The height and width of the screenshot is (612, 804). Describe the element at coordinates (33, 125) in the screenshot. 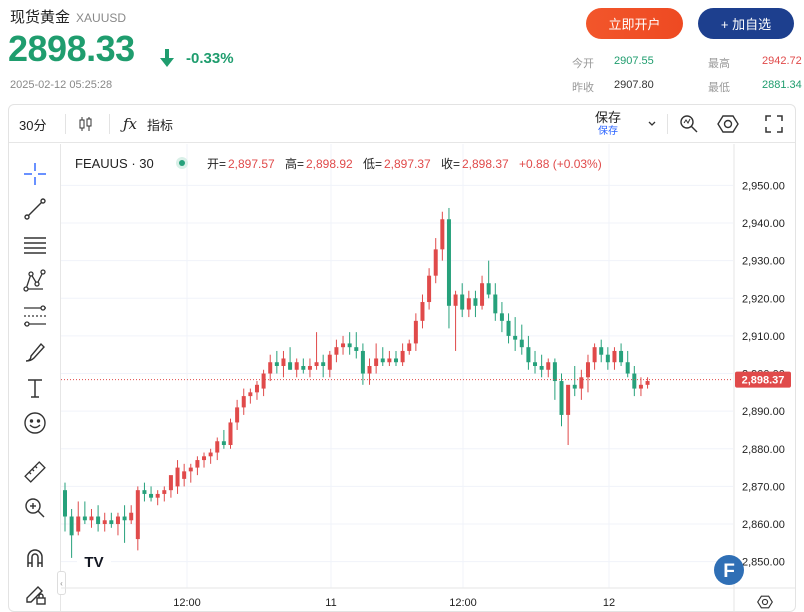

I see `interval-selector: 30分` at that location.